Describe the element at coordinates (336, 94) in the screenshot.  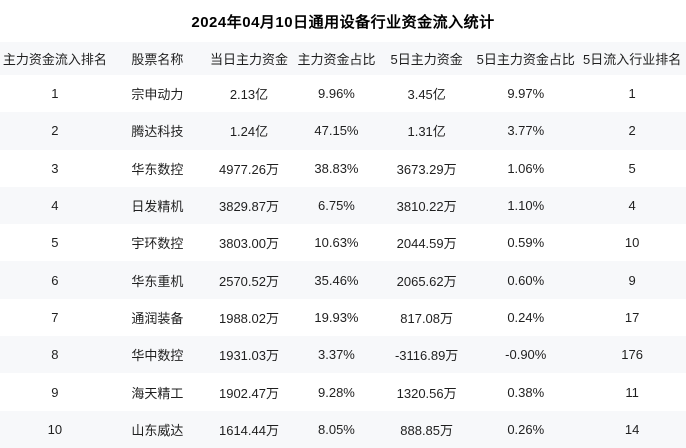
I see `cell-main-fund-ratio: 9.96%` at that location.